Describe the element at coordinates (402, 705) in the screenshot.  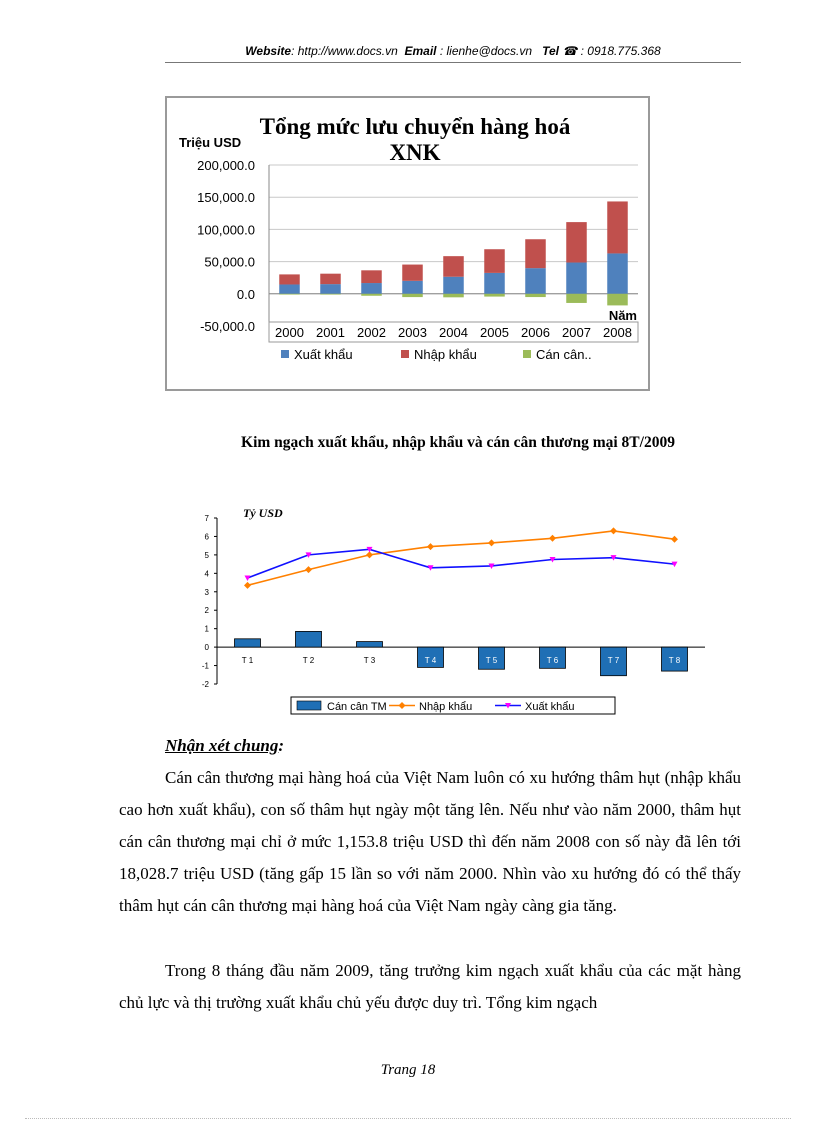
I see `chart2-legend-marker-import` at that location.